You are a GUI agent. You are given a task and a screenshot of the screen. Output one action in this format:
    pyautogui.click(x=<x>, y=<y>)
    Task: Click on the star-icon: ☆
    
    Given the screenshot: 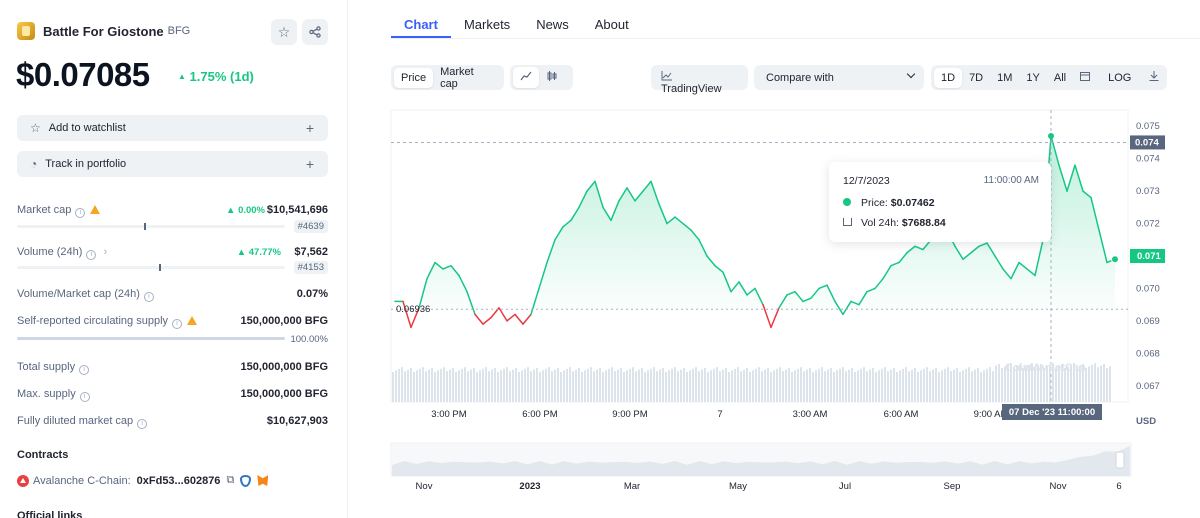 What is the action you would take?
    pyautogui.click(x=284, y=31)
    